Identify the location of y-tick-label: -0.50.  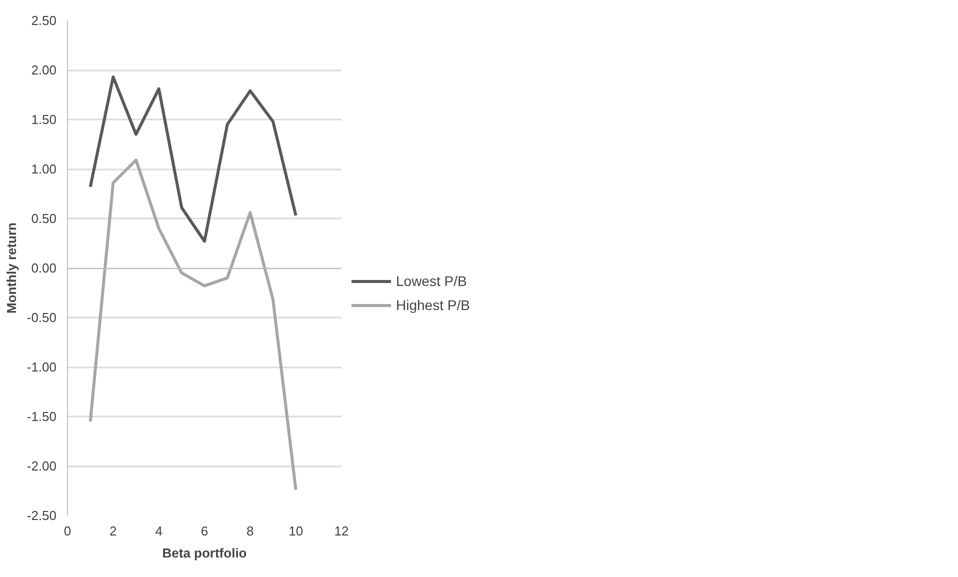
(41, 317).